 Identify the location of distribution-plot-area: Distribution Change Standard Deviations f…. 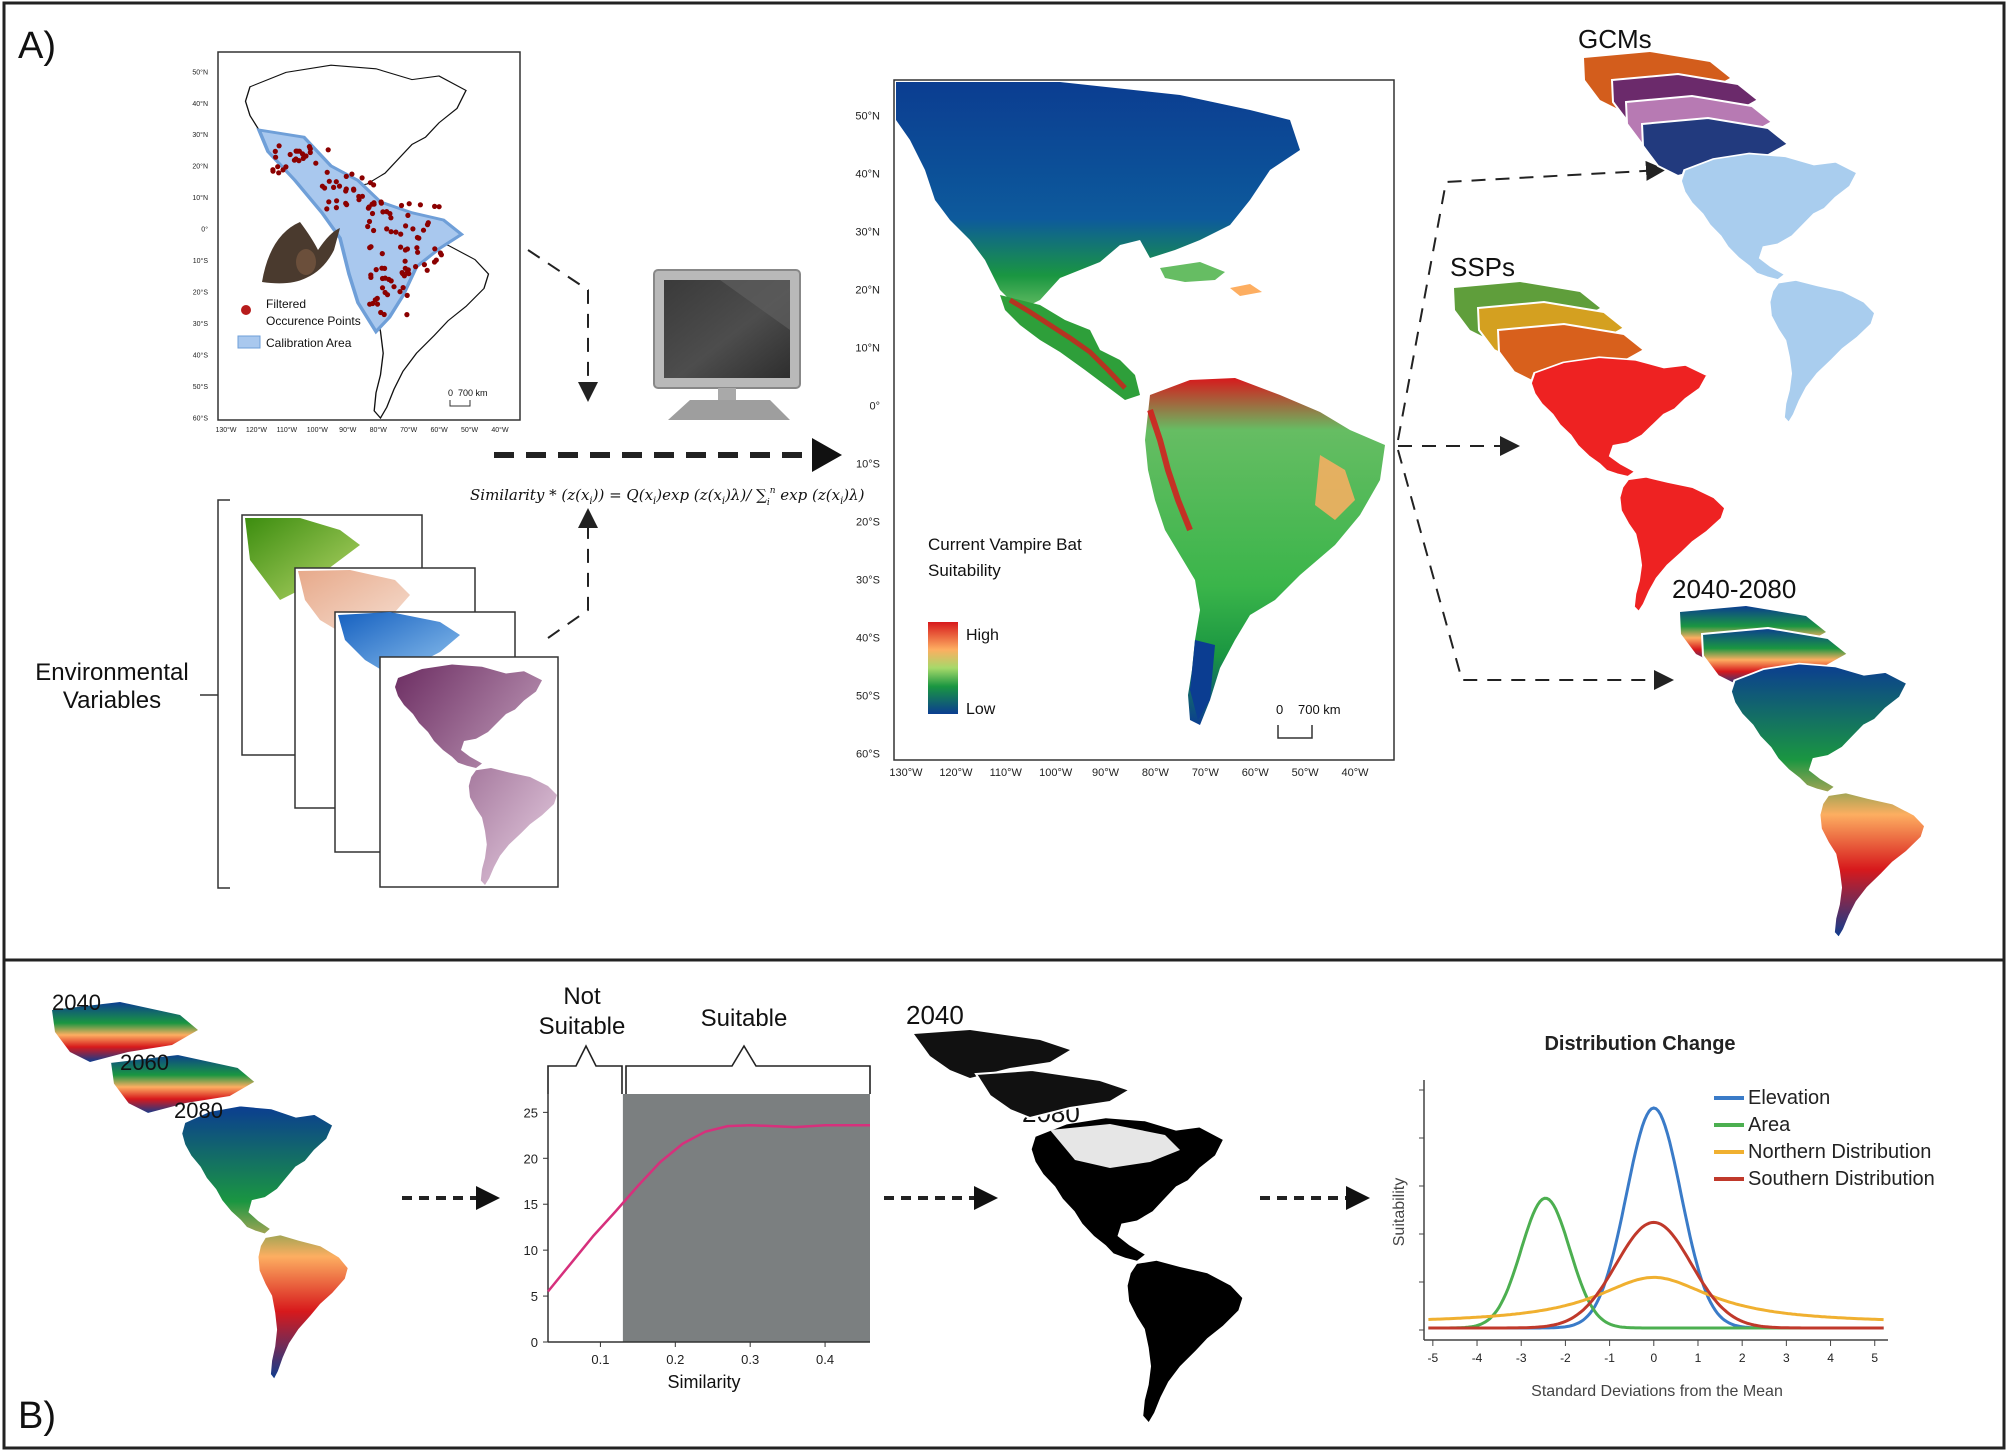
(1663, 1216).